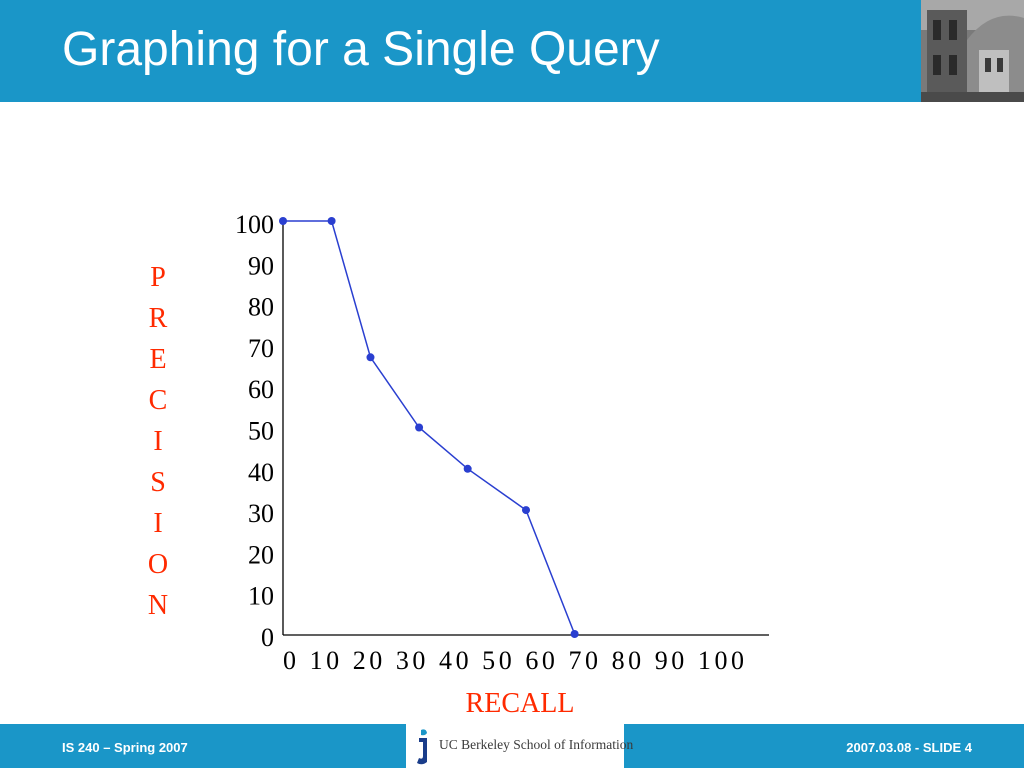 This screenshot has width=1024, height=768. What do you see at coordinates (535, 660) in the screenshot?
I see `x-tick-label: 60` at bounding box center [535, 660].